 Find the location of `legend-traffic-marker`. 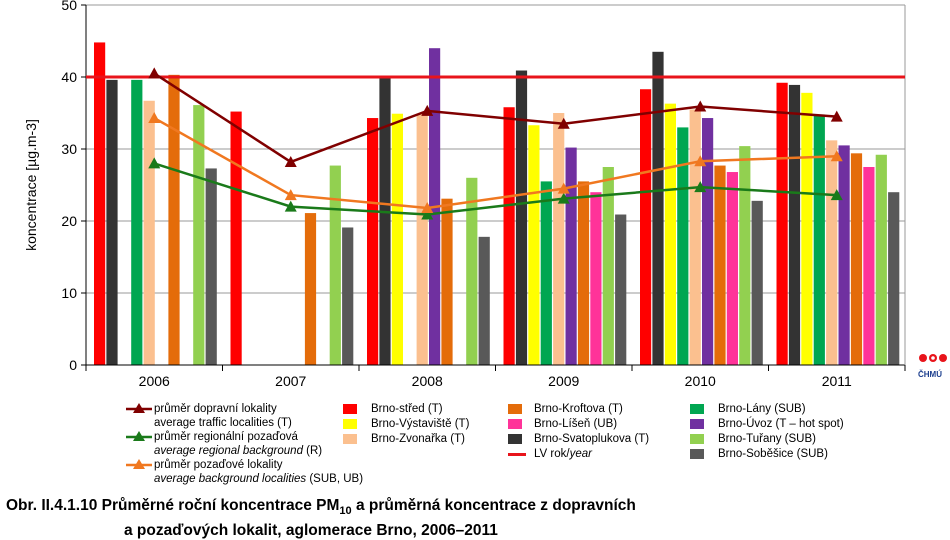

legend-traffic-marker is located at coordinates (139, 408).